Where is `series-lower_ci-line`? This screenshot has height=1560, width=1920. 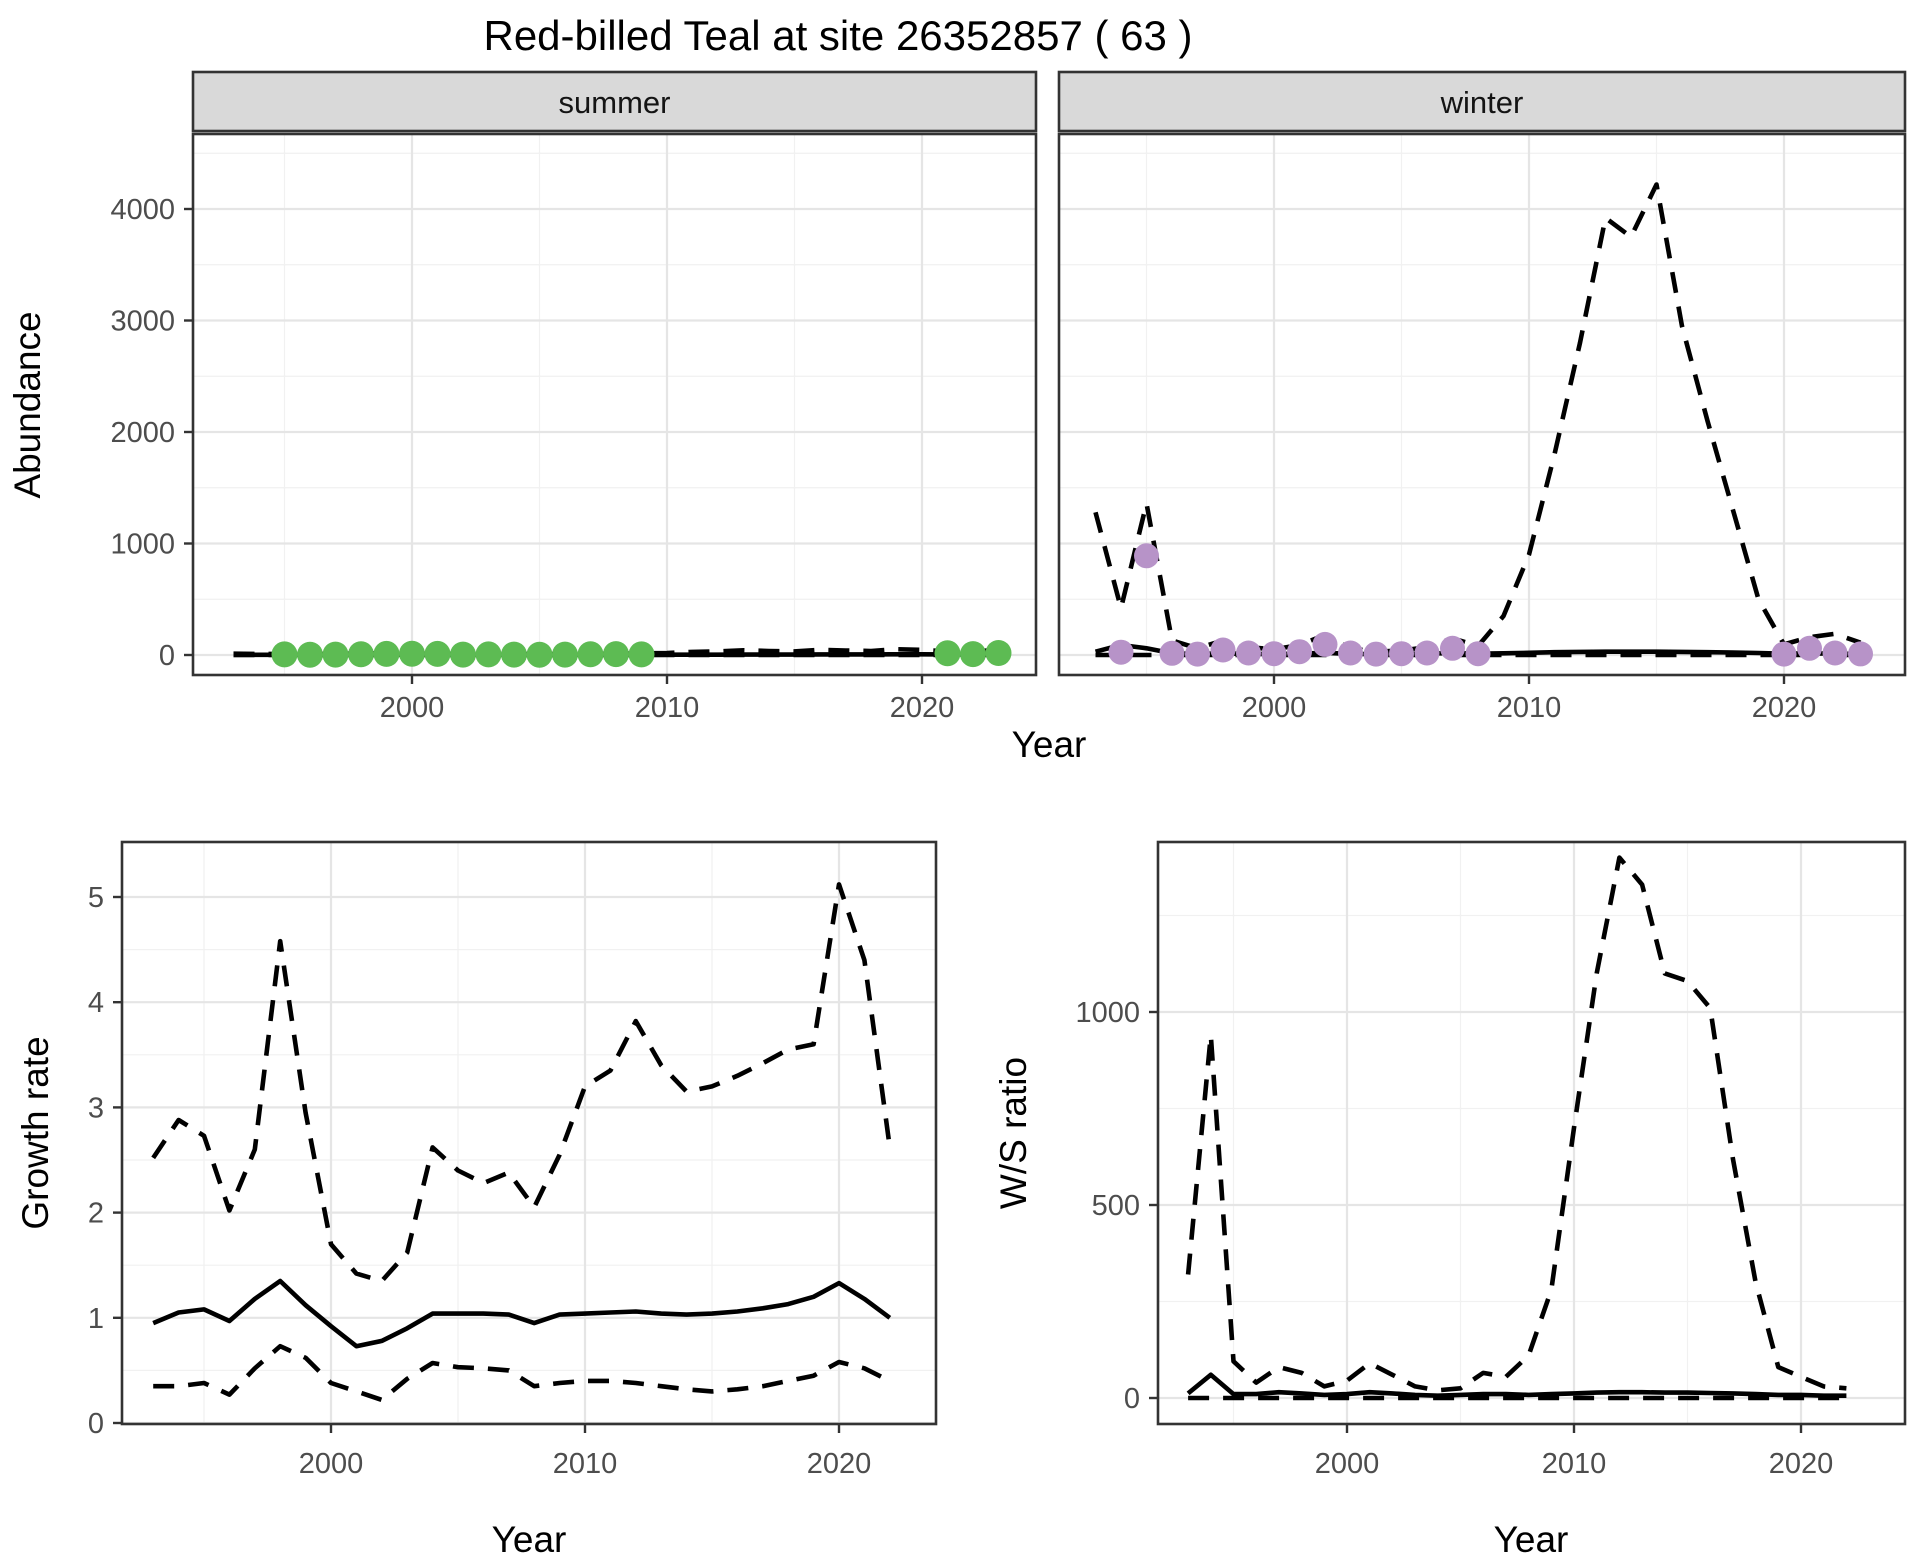 series-lower_ci-line is located at coordinates (522, 1373).